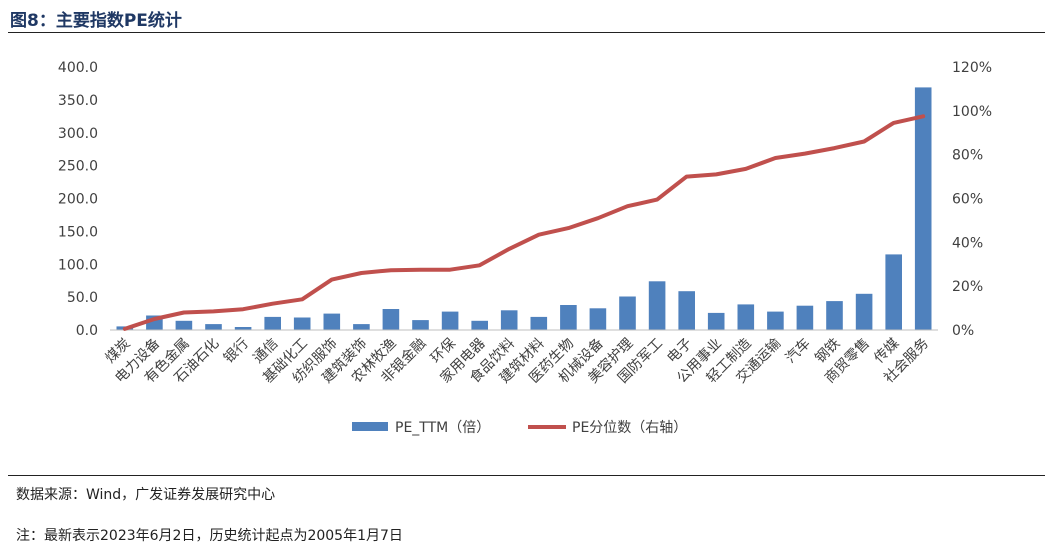 The width and height of the screenshot is (1053, 548). What do you see at coordinates (82, 298) in the screenshot?
I see `left-tick-label: 50.0` at bounding box center [82, 298].